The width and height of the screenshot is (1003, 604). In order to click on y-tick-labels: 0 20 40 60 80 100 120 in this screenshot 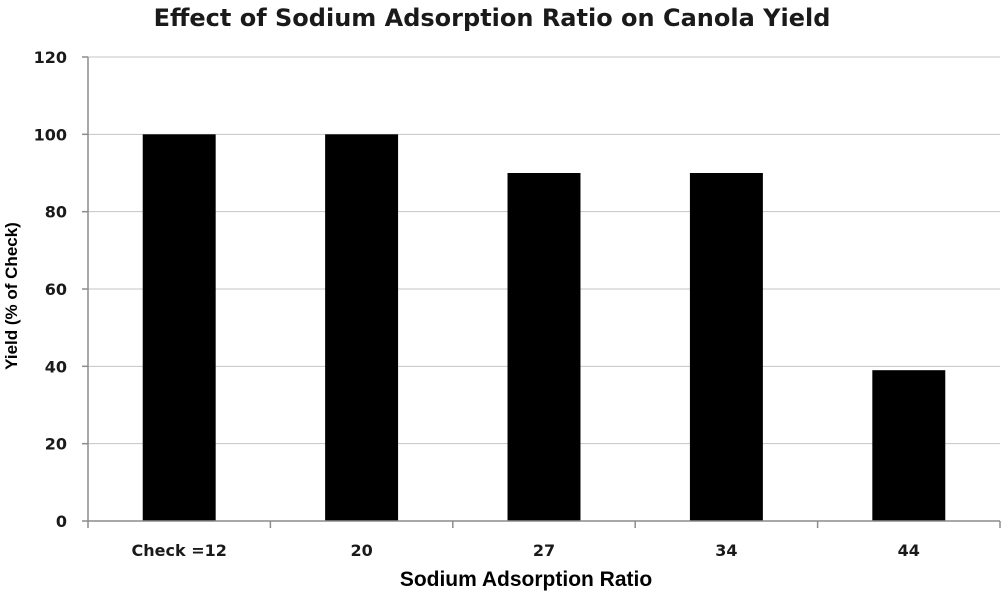, I will do `click(50, 289)`.